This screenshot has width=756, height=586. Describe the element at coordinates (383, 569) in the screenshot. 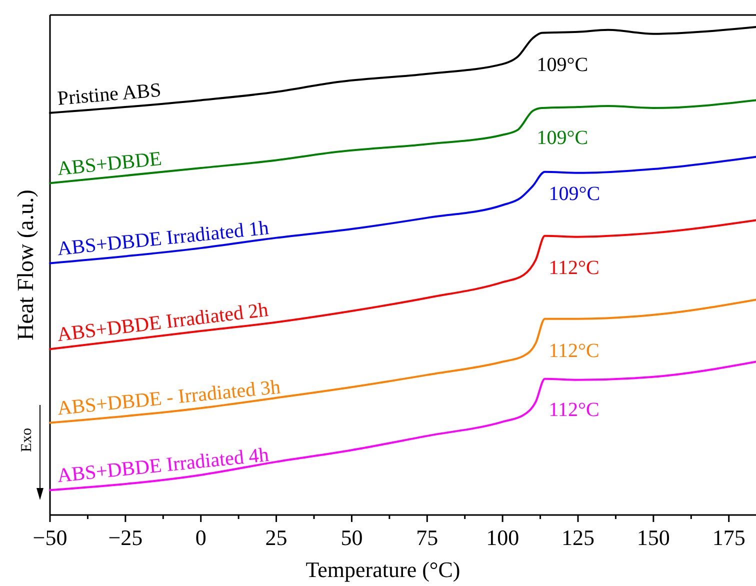

I see `x-axis-title: Temperature (°C)` at that location.